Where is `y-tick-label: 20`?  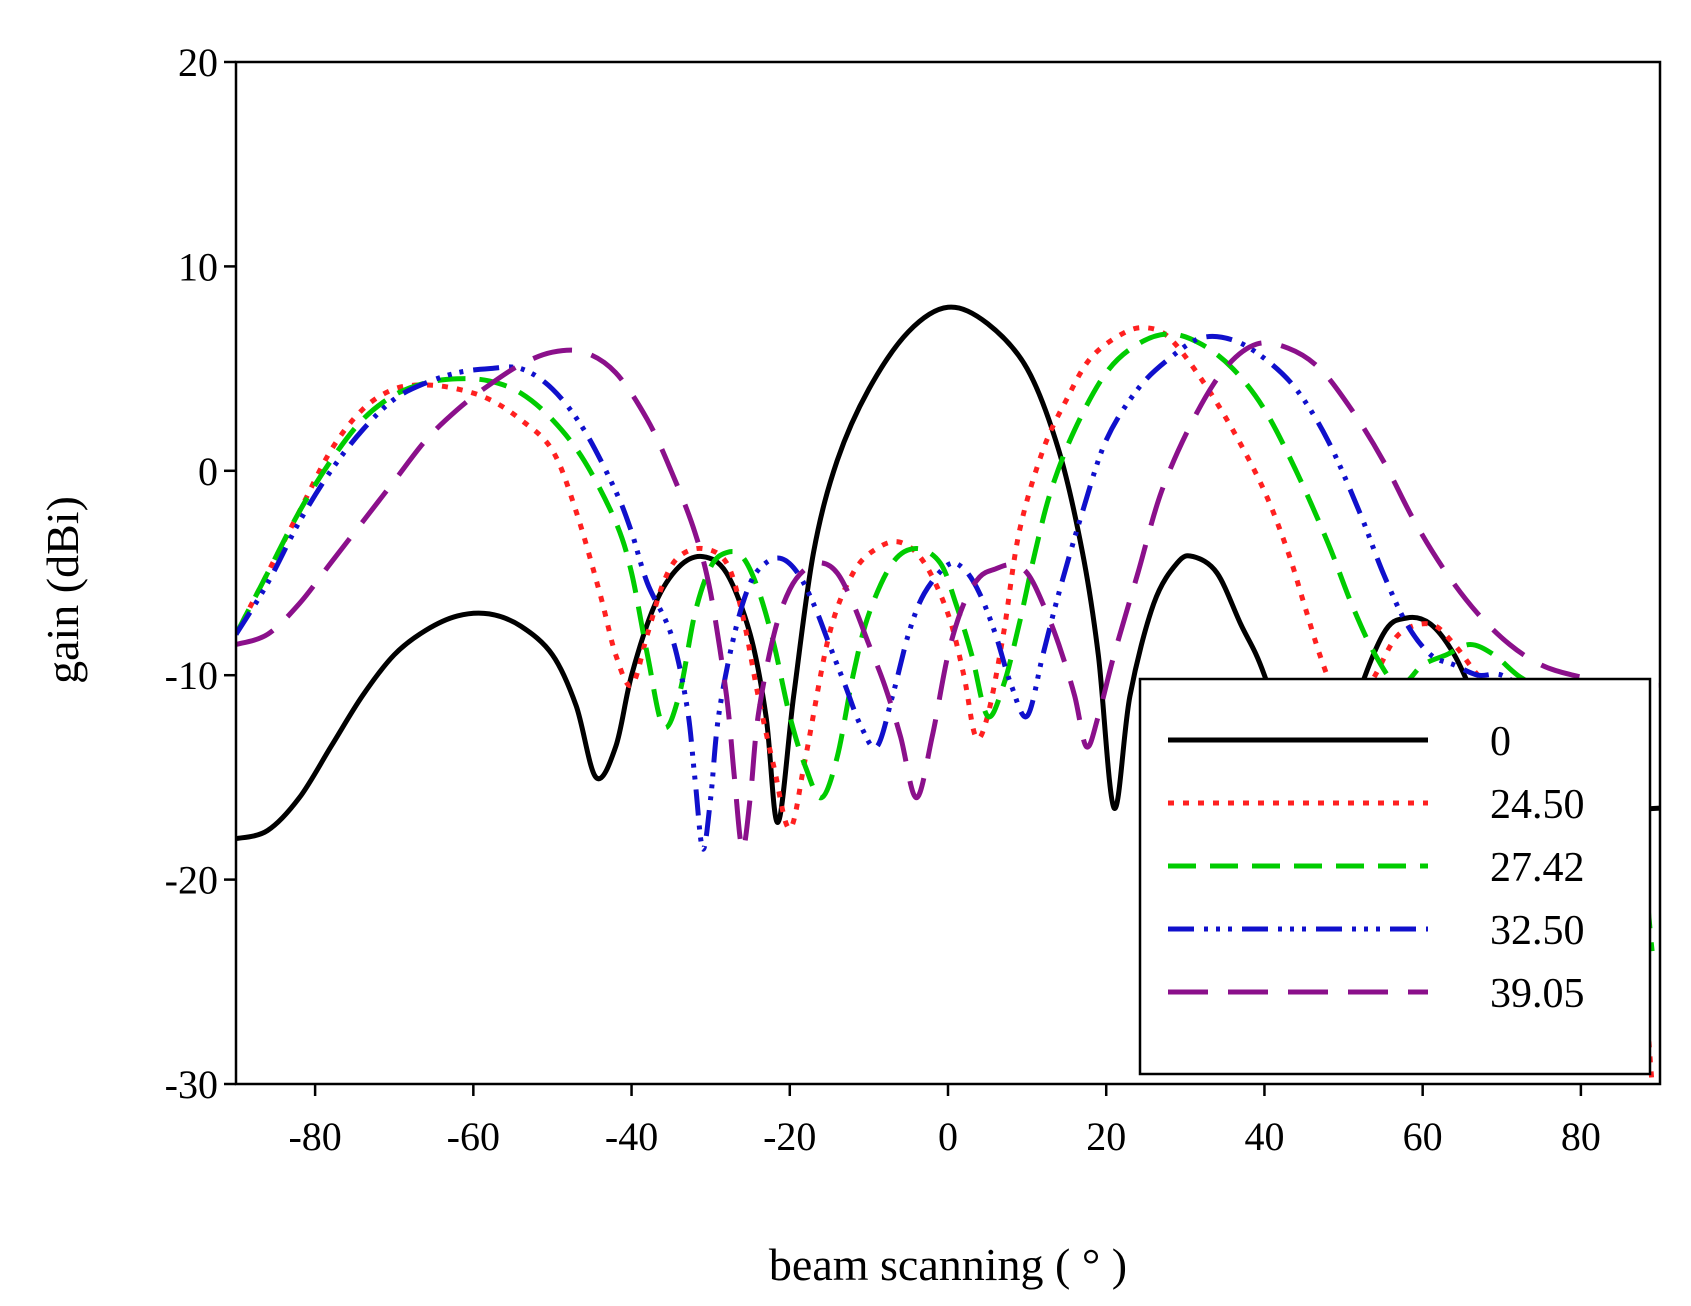 y-tick-label: 20 is located at coordinates (198, 62).